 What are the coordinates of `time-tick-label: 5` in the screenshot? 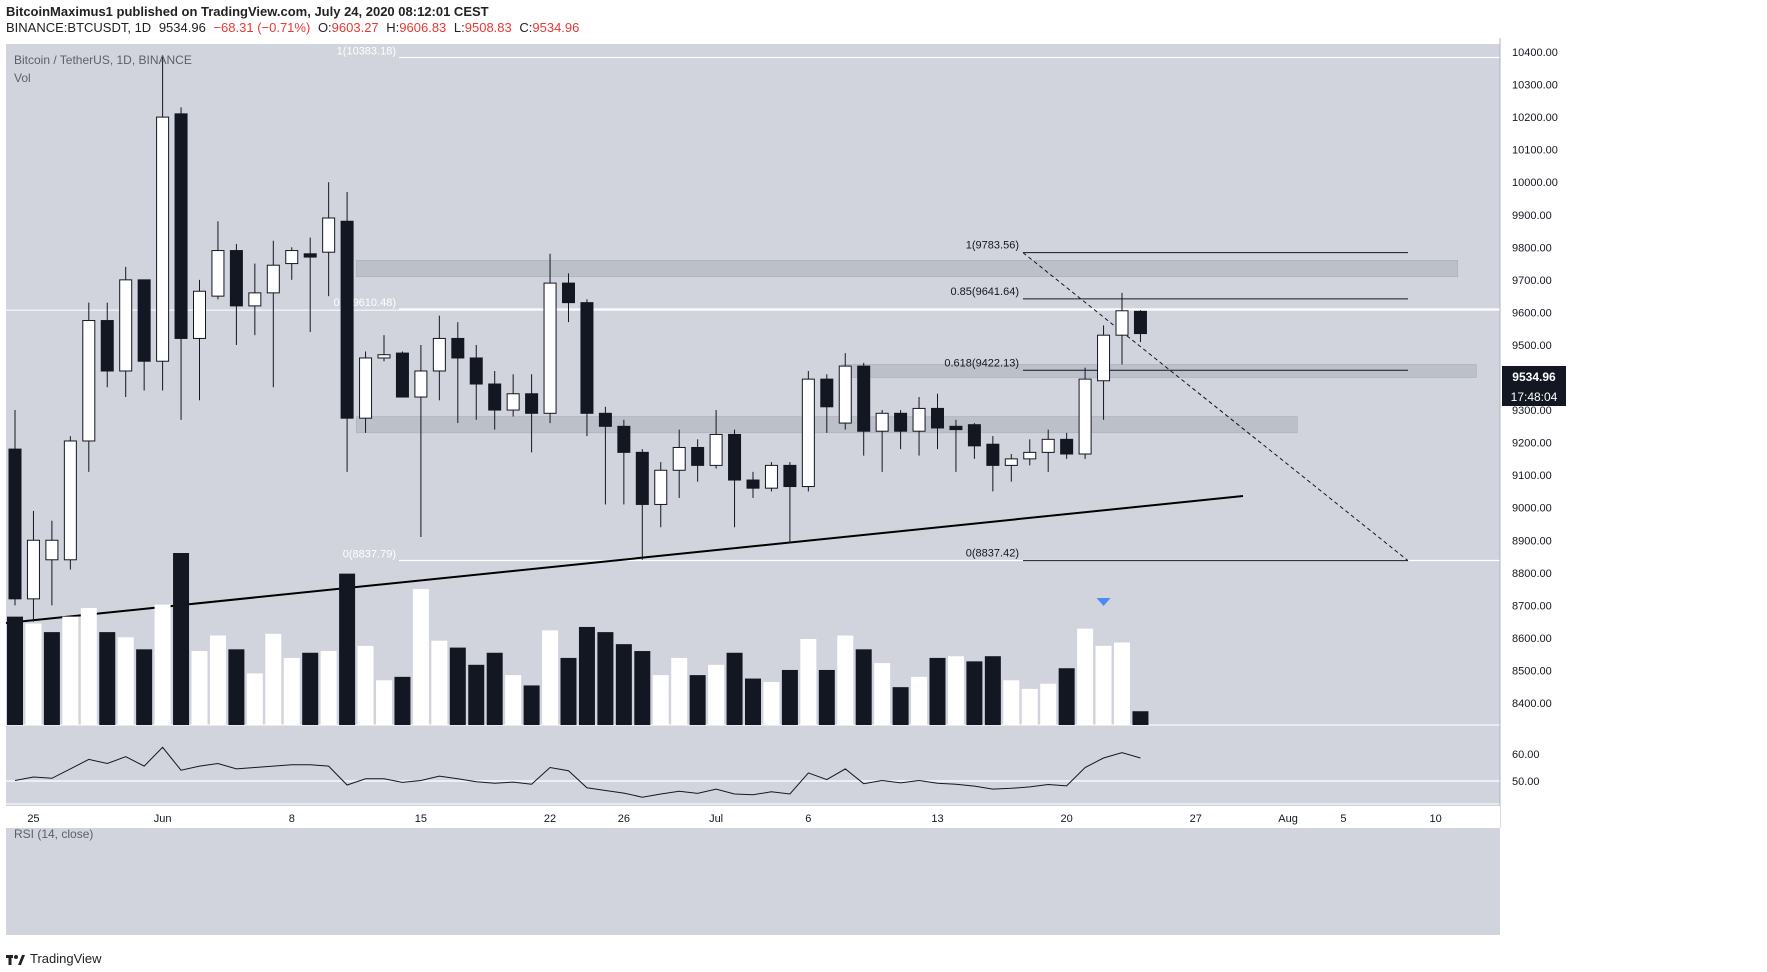 It's located at (1343, 819).